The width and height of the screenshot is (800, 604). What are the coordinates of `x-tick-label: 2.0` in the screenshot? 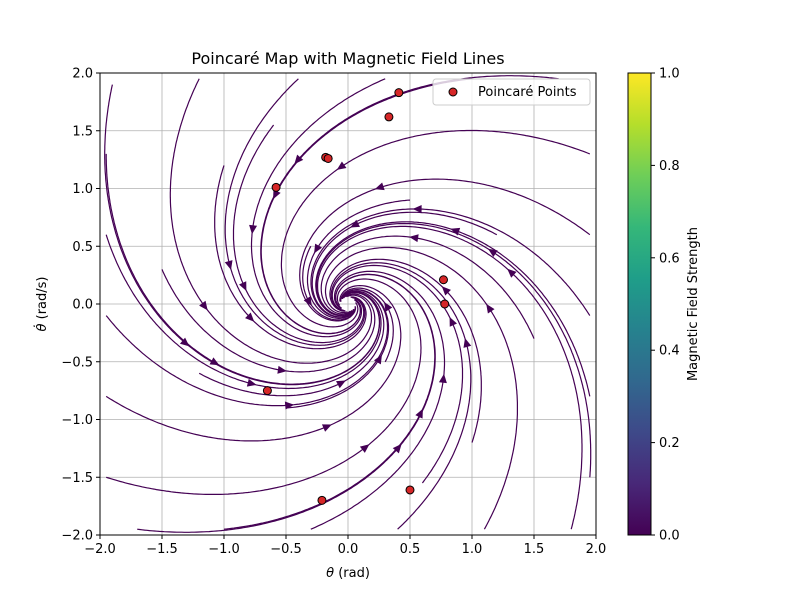 It's located at (596, 549).